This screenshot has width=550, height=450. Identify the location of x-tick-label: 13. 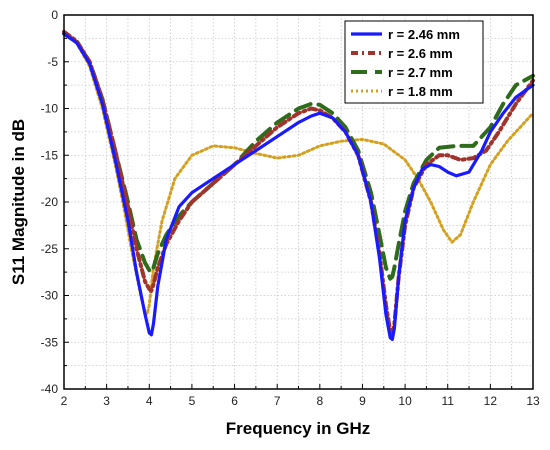
(533, 401).